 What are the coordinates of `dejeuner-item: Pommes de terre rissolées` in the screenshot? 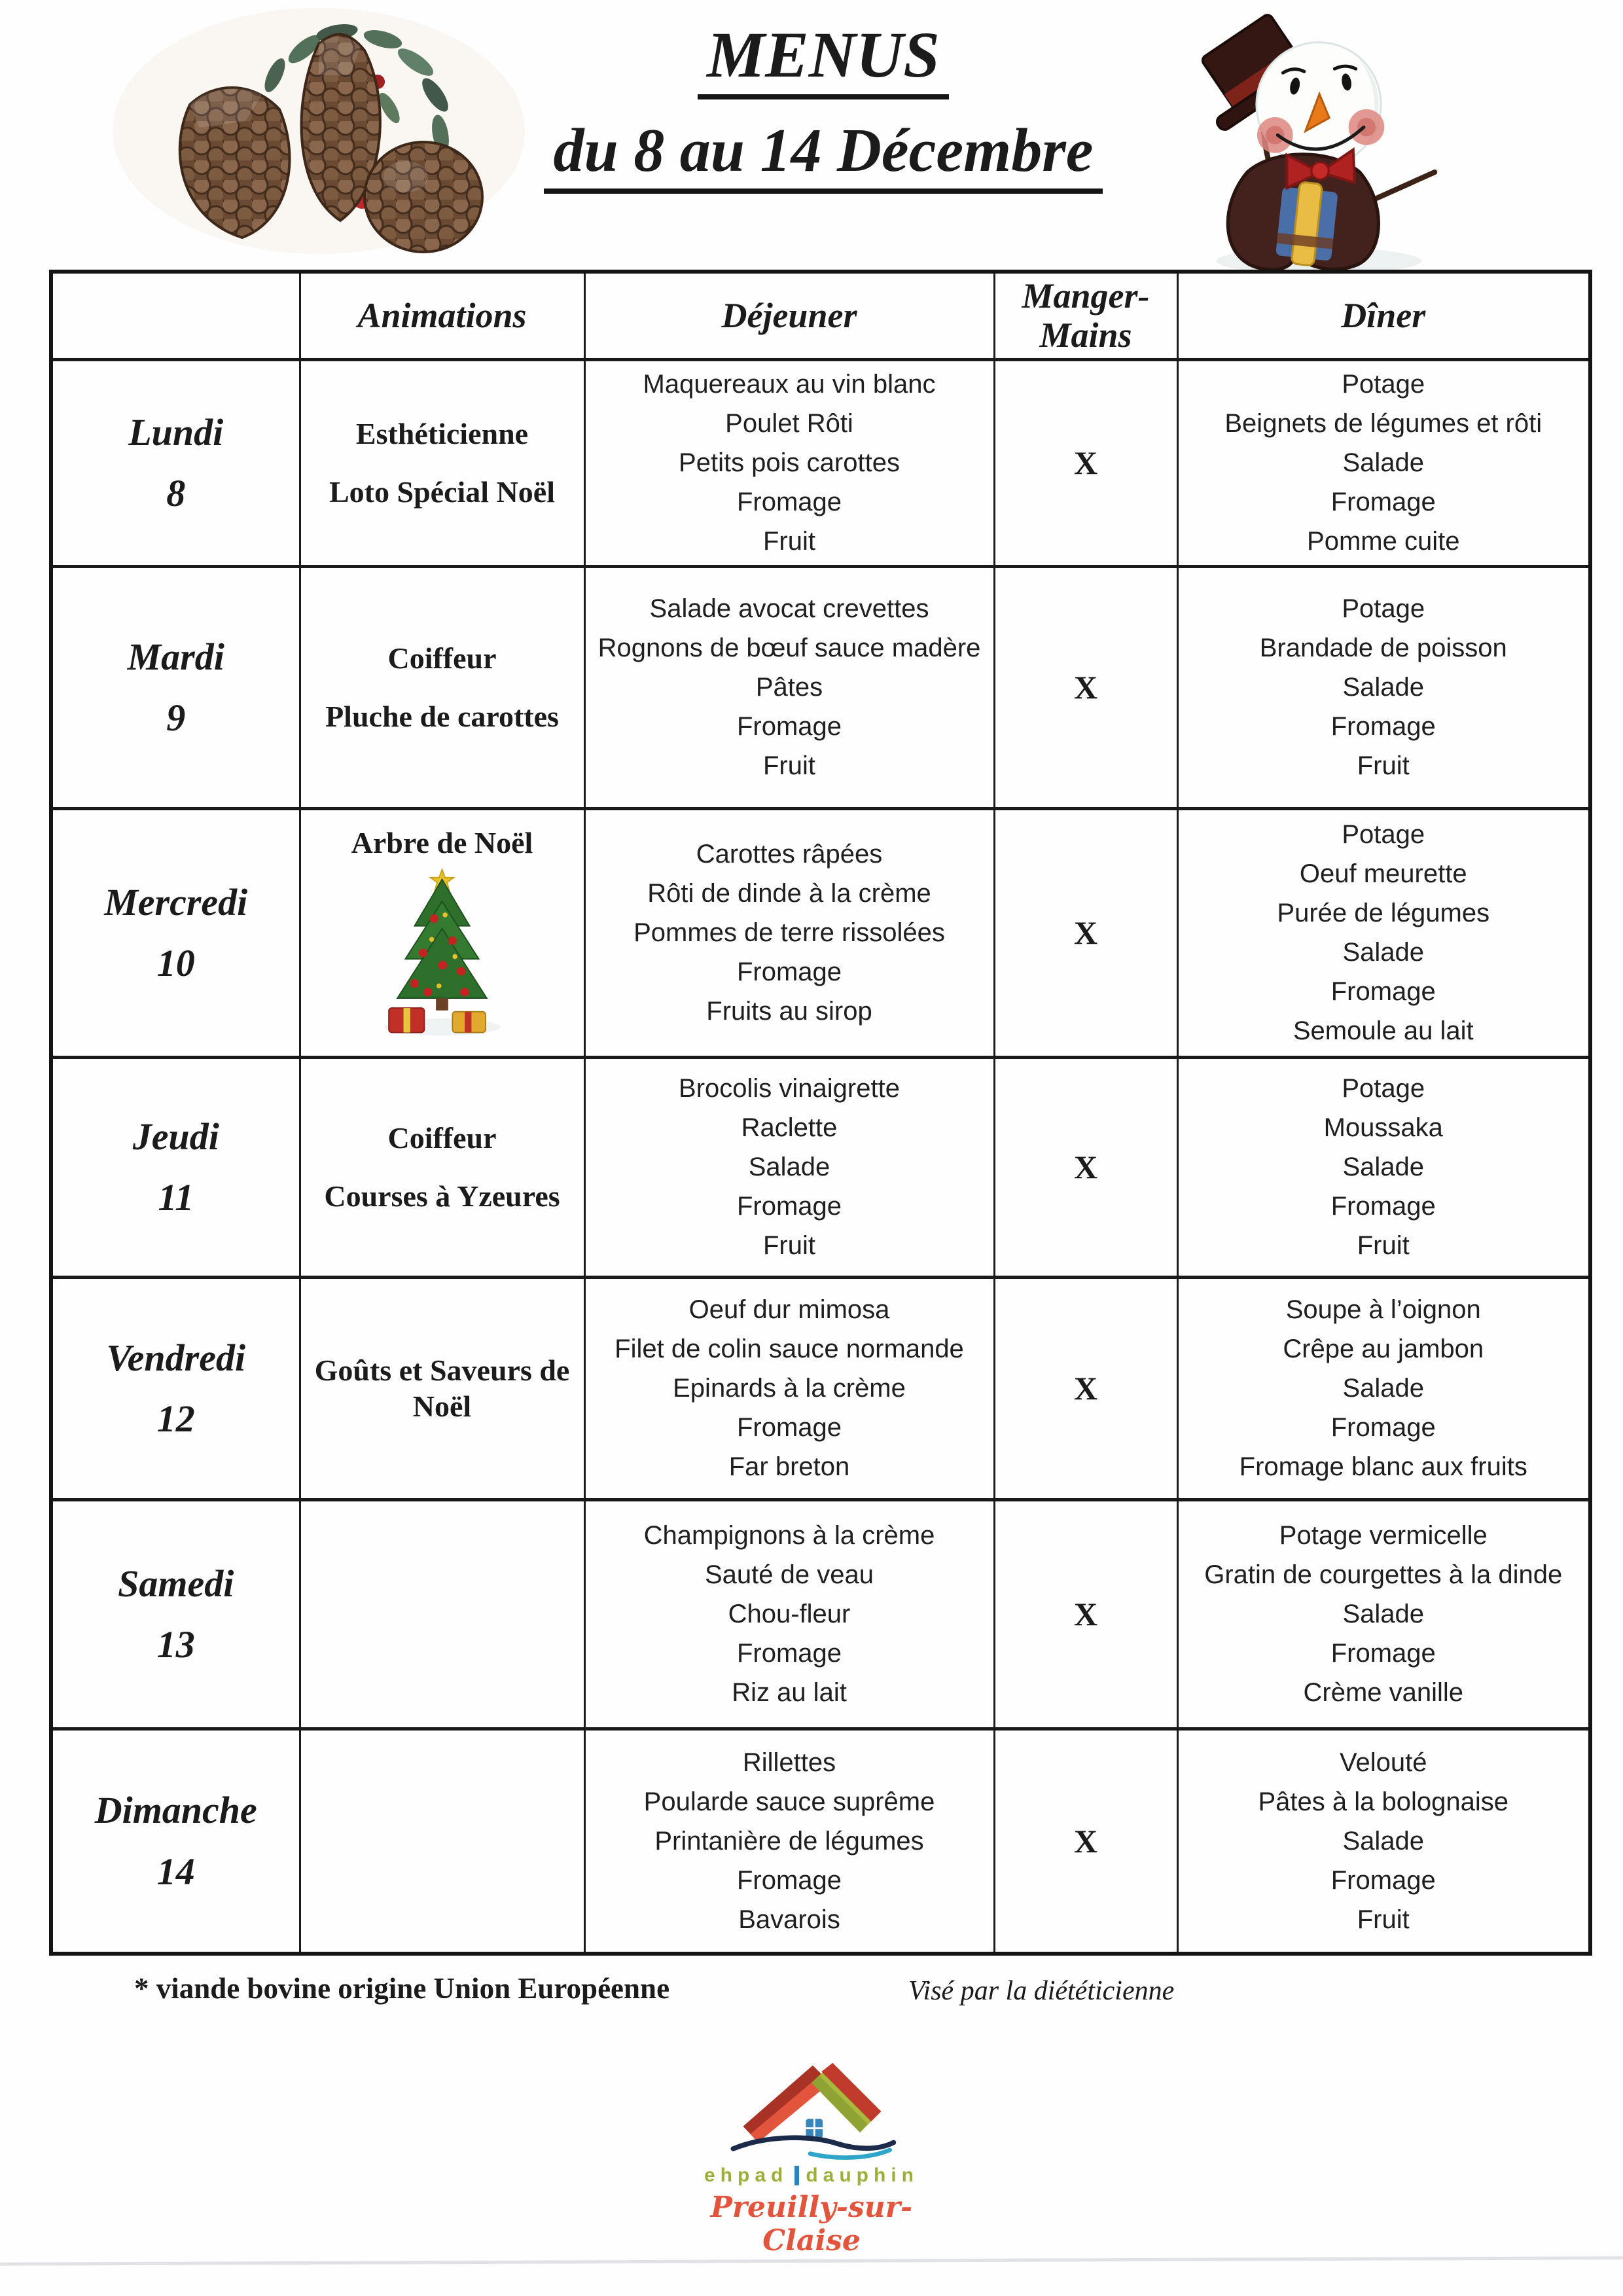 It's located at (789, 933).